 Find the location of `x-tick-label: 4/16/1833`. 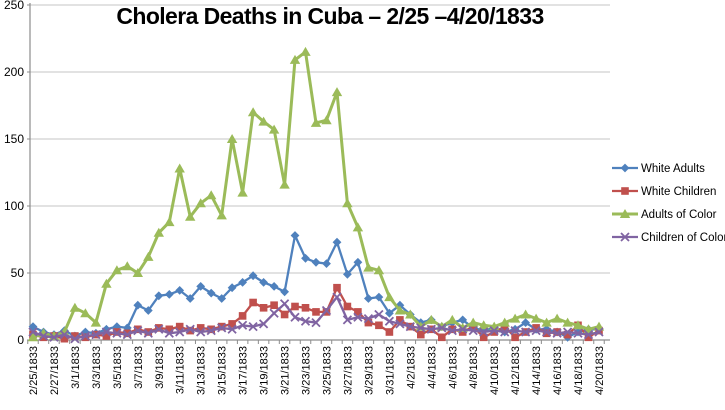

x-tick-label: 4/16/1833 is located at coordinates (558, 370).